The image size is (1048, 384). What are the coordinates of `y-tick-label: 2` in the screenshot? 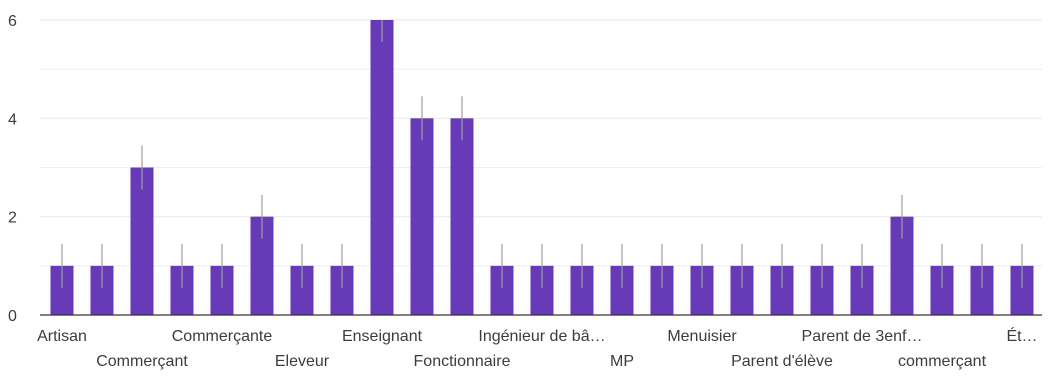 It's located at (12, 218).